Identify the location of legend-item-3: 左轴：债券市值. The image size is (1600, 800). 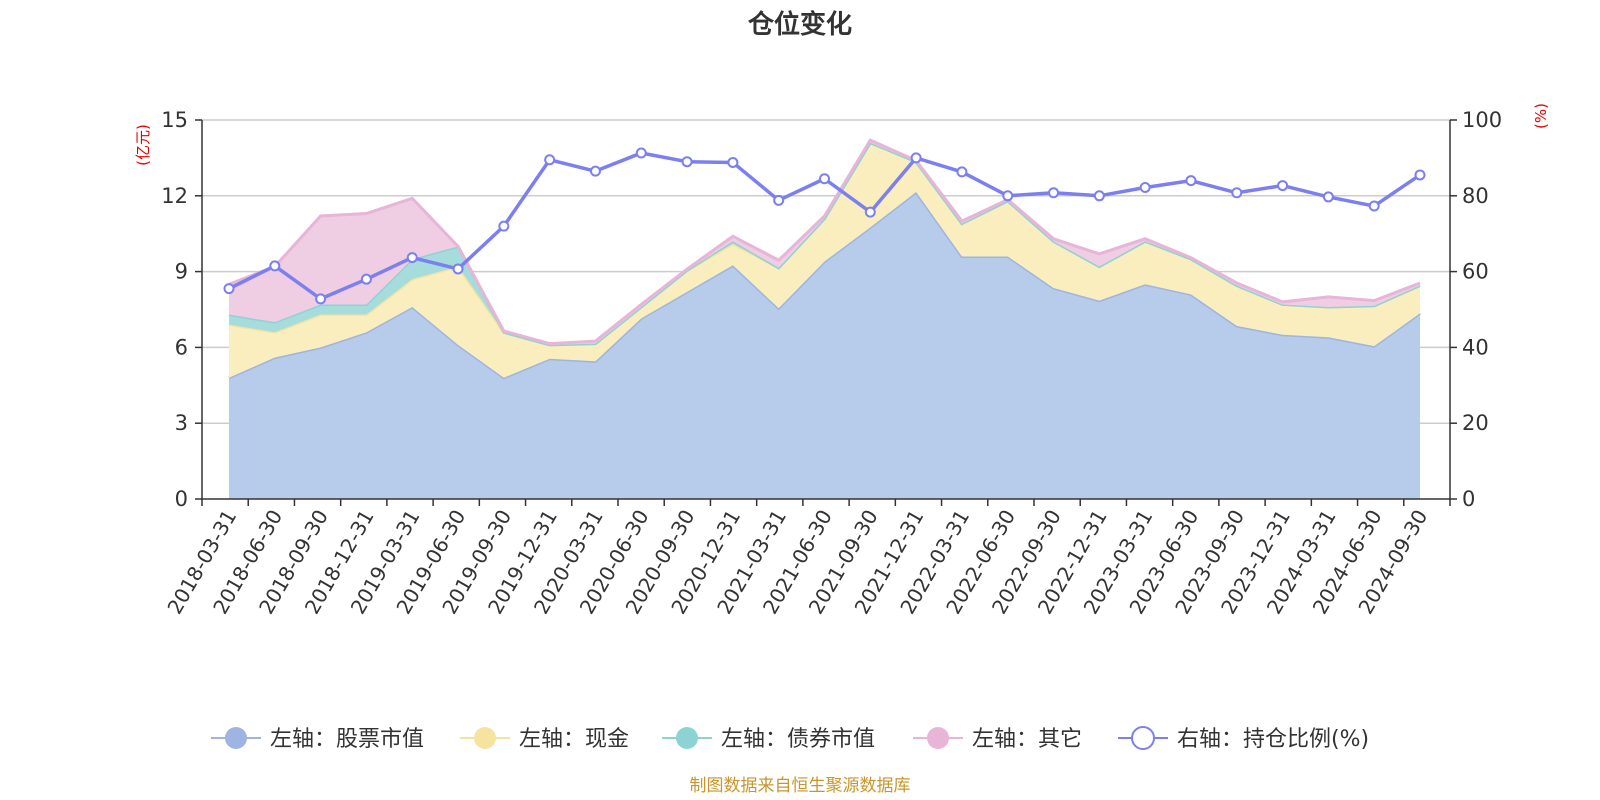
(768, 739).